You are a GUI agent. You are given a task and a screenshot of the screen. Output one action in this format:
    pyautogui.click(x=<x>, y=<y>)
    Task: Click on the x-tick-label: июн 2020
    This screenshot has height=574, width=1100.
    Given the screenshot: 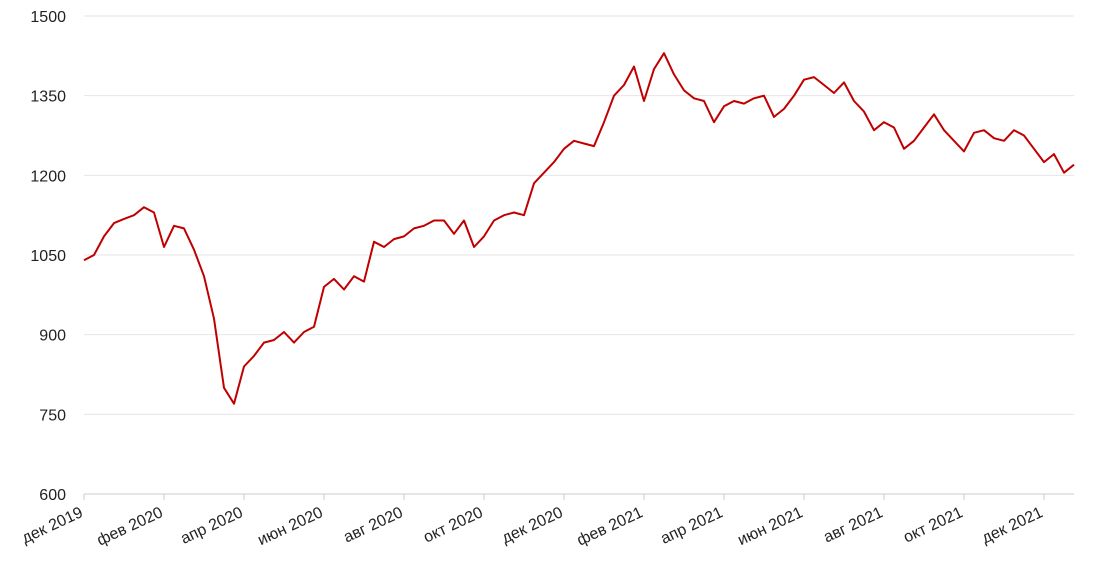 What is the action you would take?
    pyautogui.click(x=290, y=526)
    